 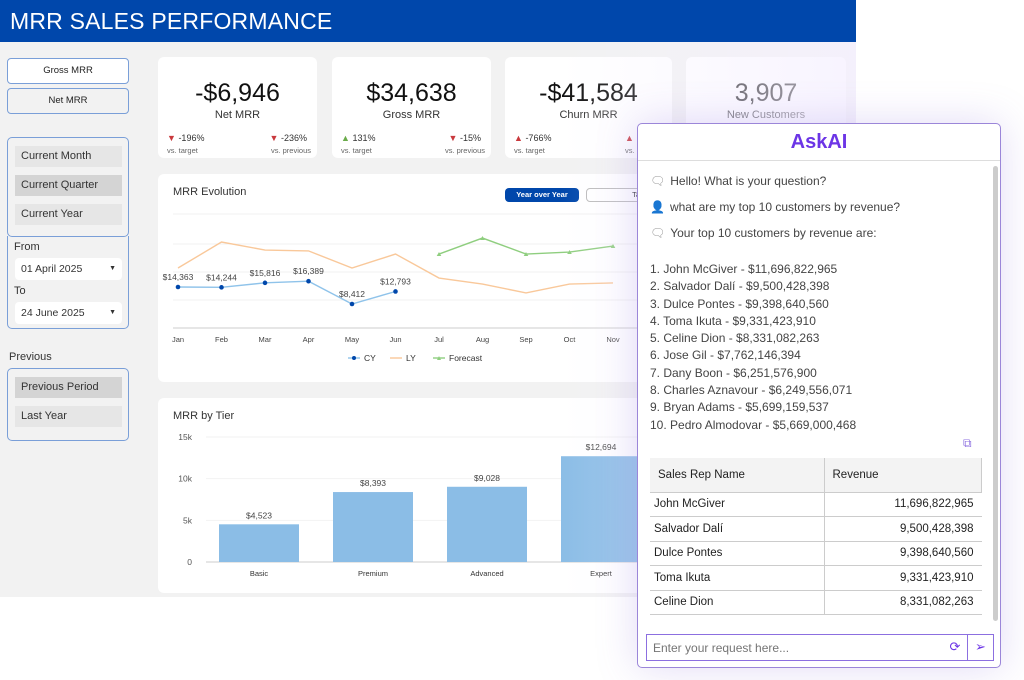 I want to click on to-date-dropdown: 24 June 2025 ▼, so click(x=68, y=313).